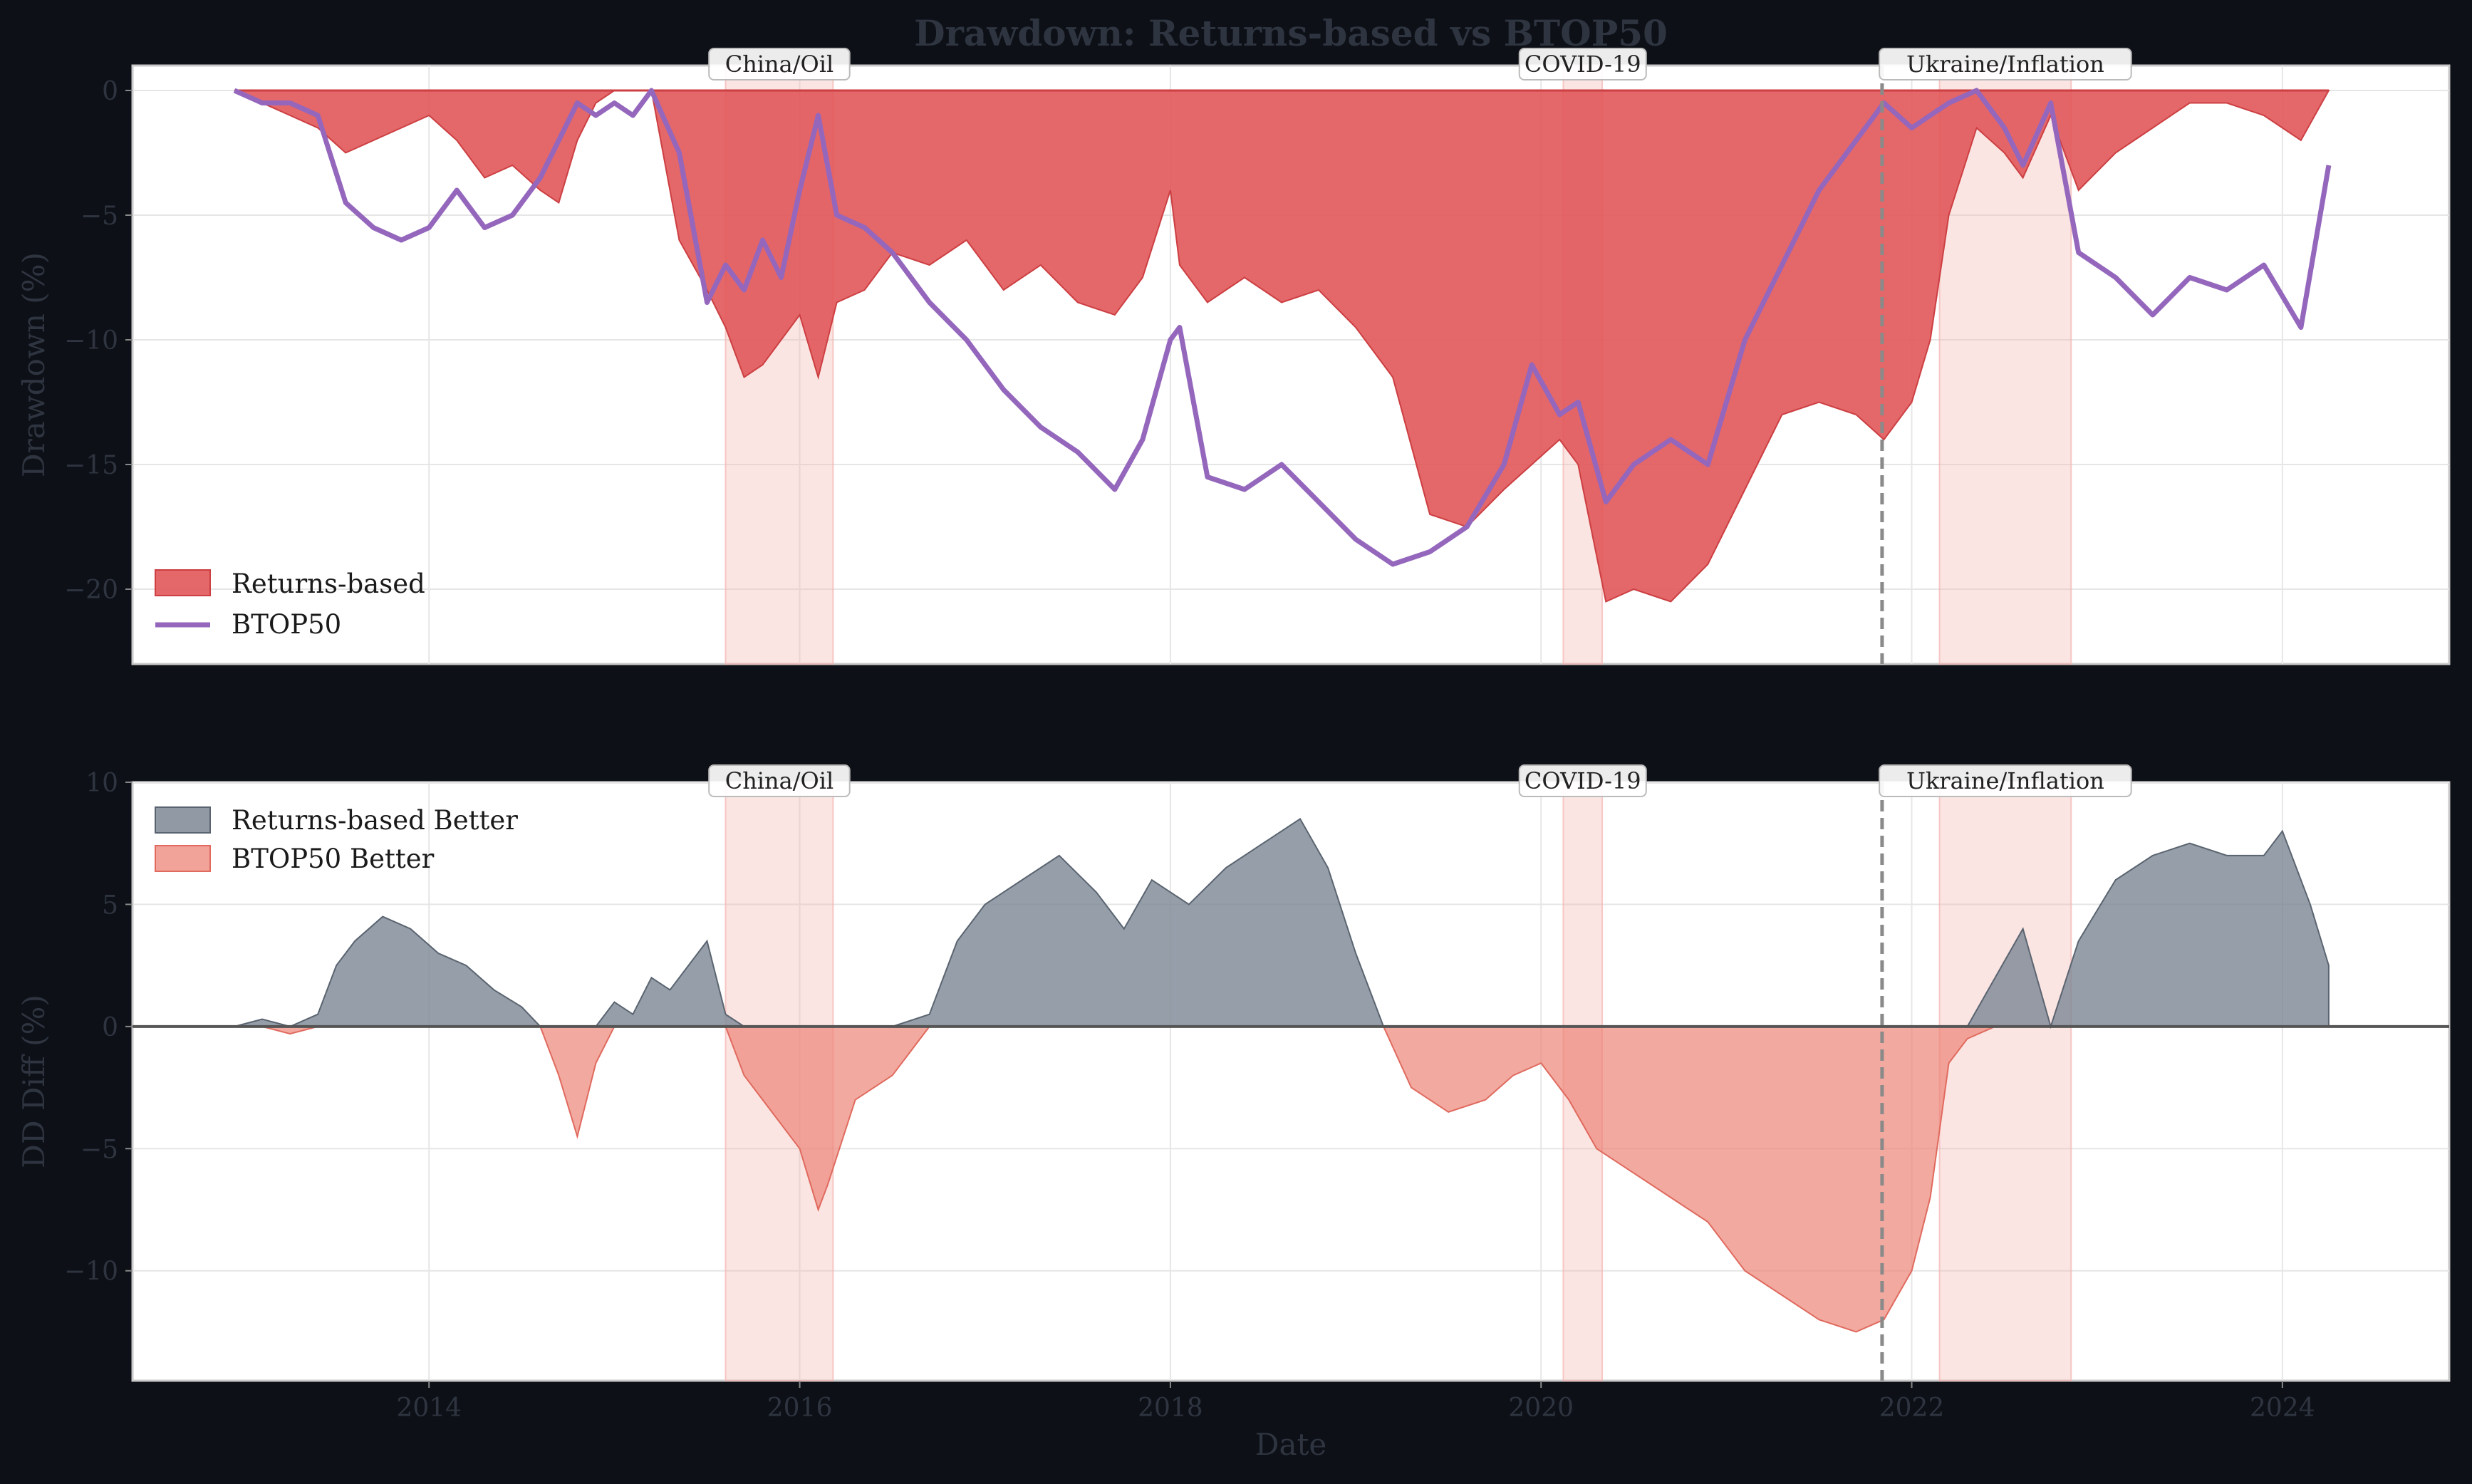 This screenshot has width=2472, height=1484. Describe the element at coordinates (336, 839) in the screenshot. I see `dd-diff-legend: Returns-based Better BTOP50 Better` at that location.